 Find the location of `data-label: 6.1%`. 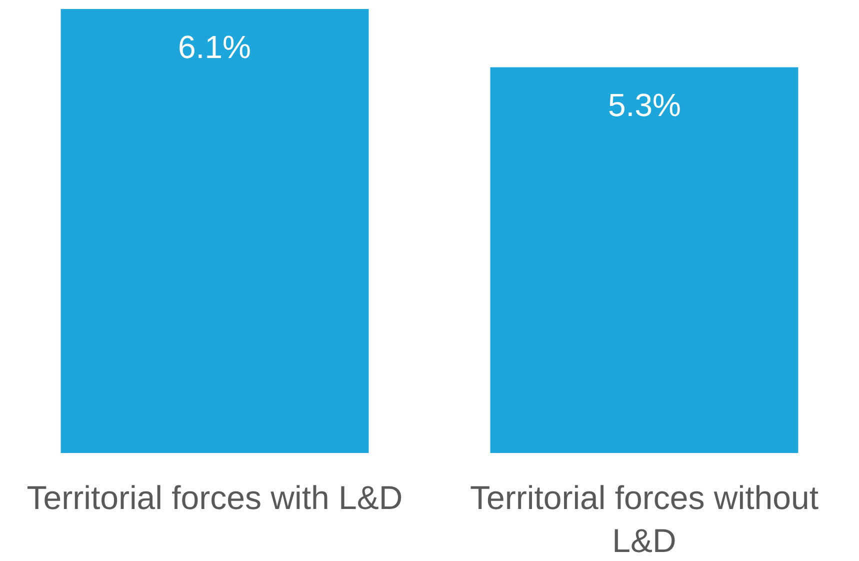

data-label: 6.1% is located at coordinates (214, 47).